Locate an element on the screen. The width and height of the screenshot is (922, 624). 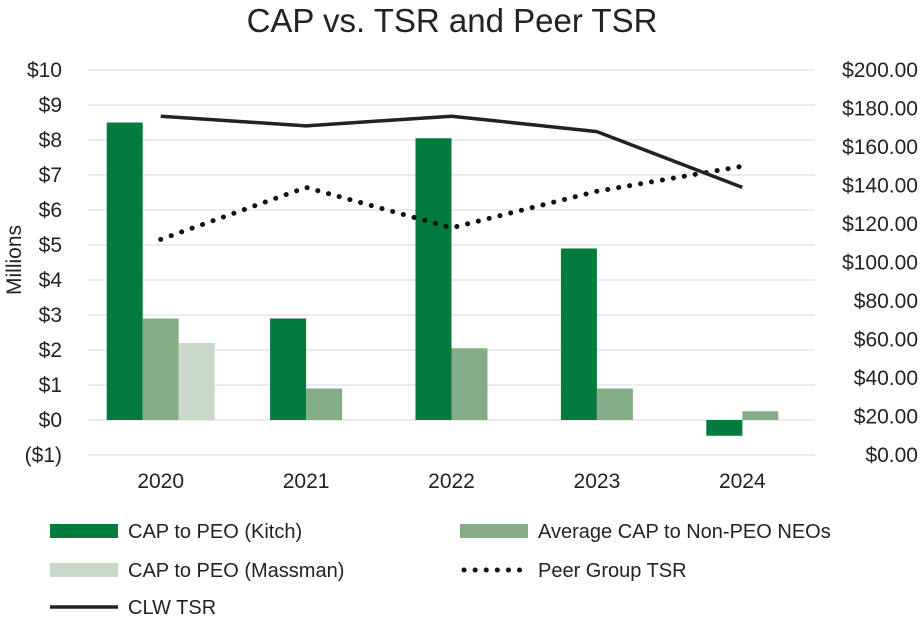
left-tick-label: $10 is located at coordinates (44, 70).